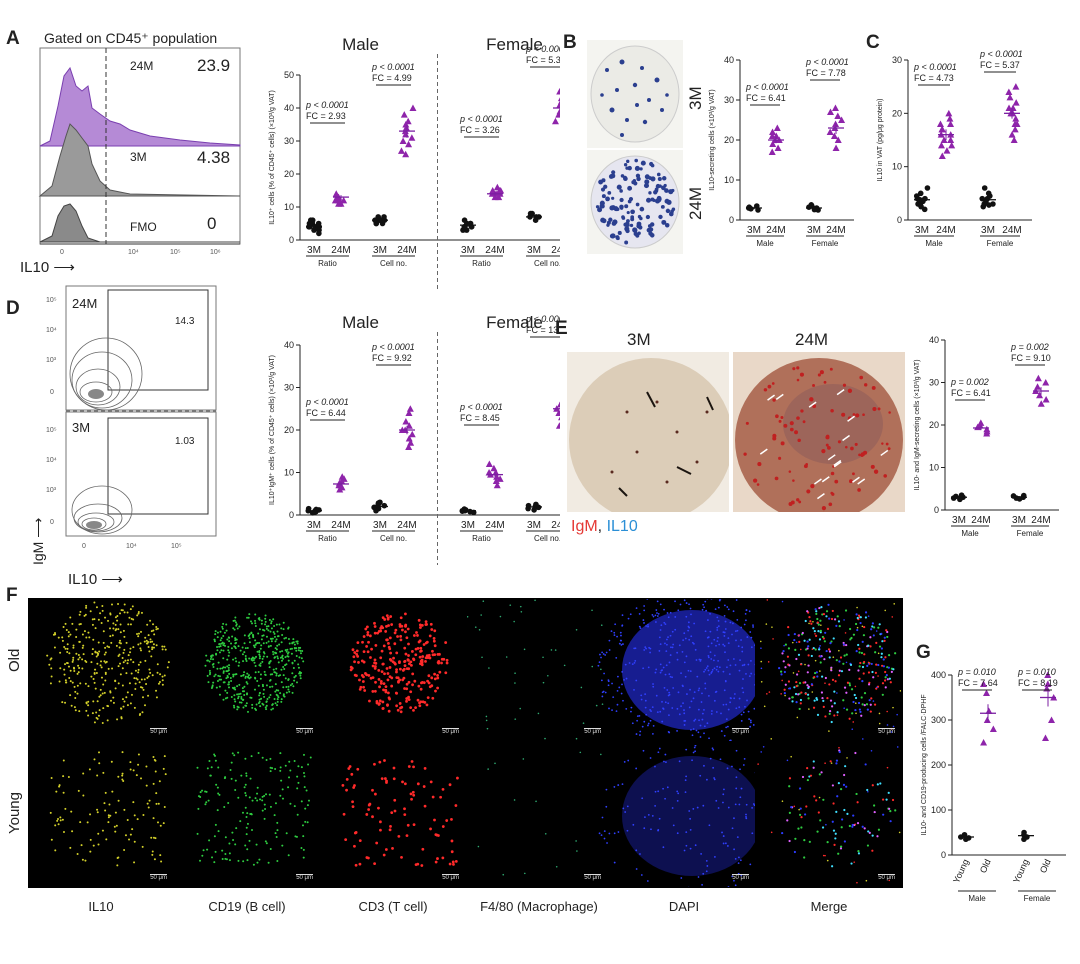 This screenshot has width=1080, height=964. Describe the element at coordinates (340, 525) in the screenshot. I see `category-label: 24M` at that location.